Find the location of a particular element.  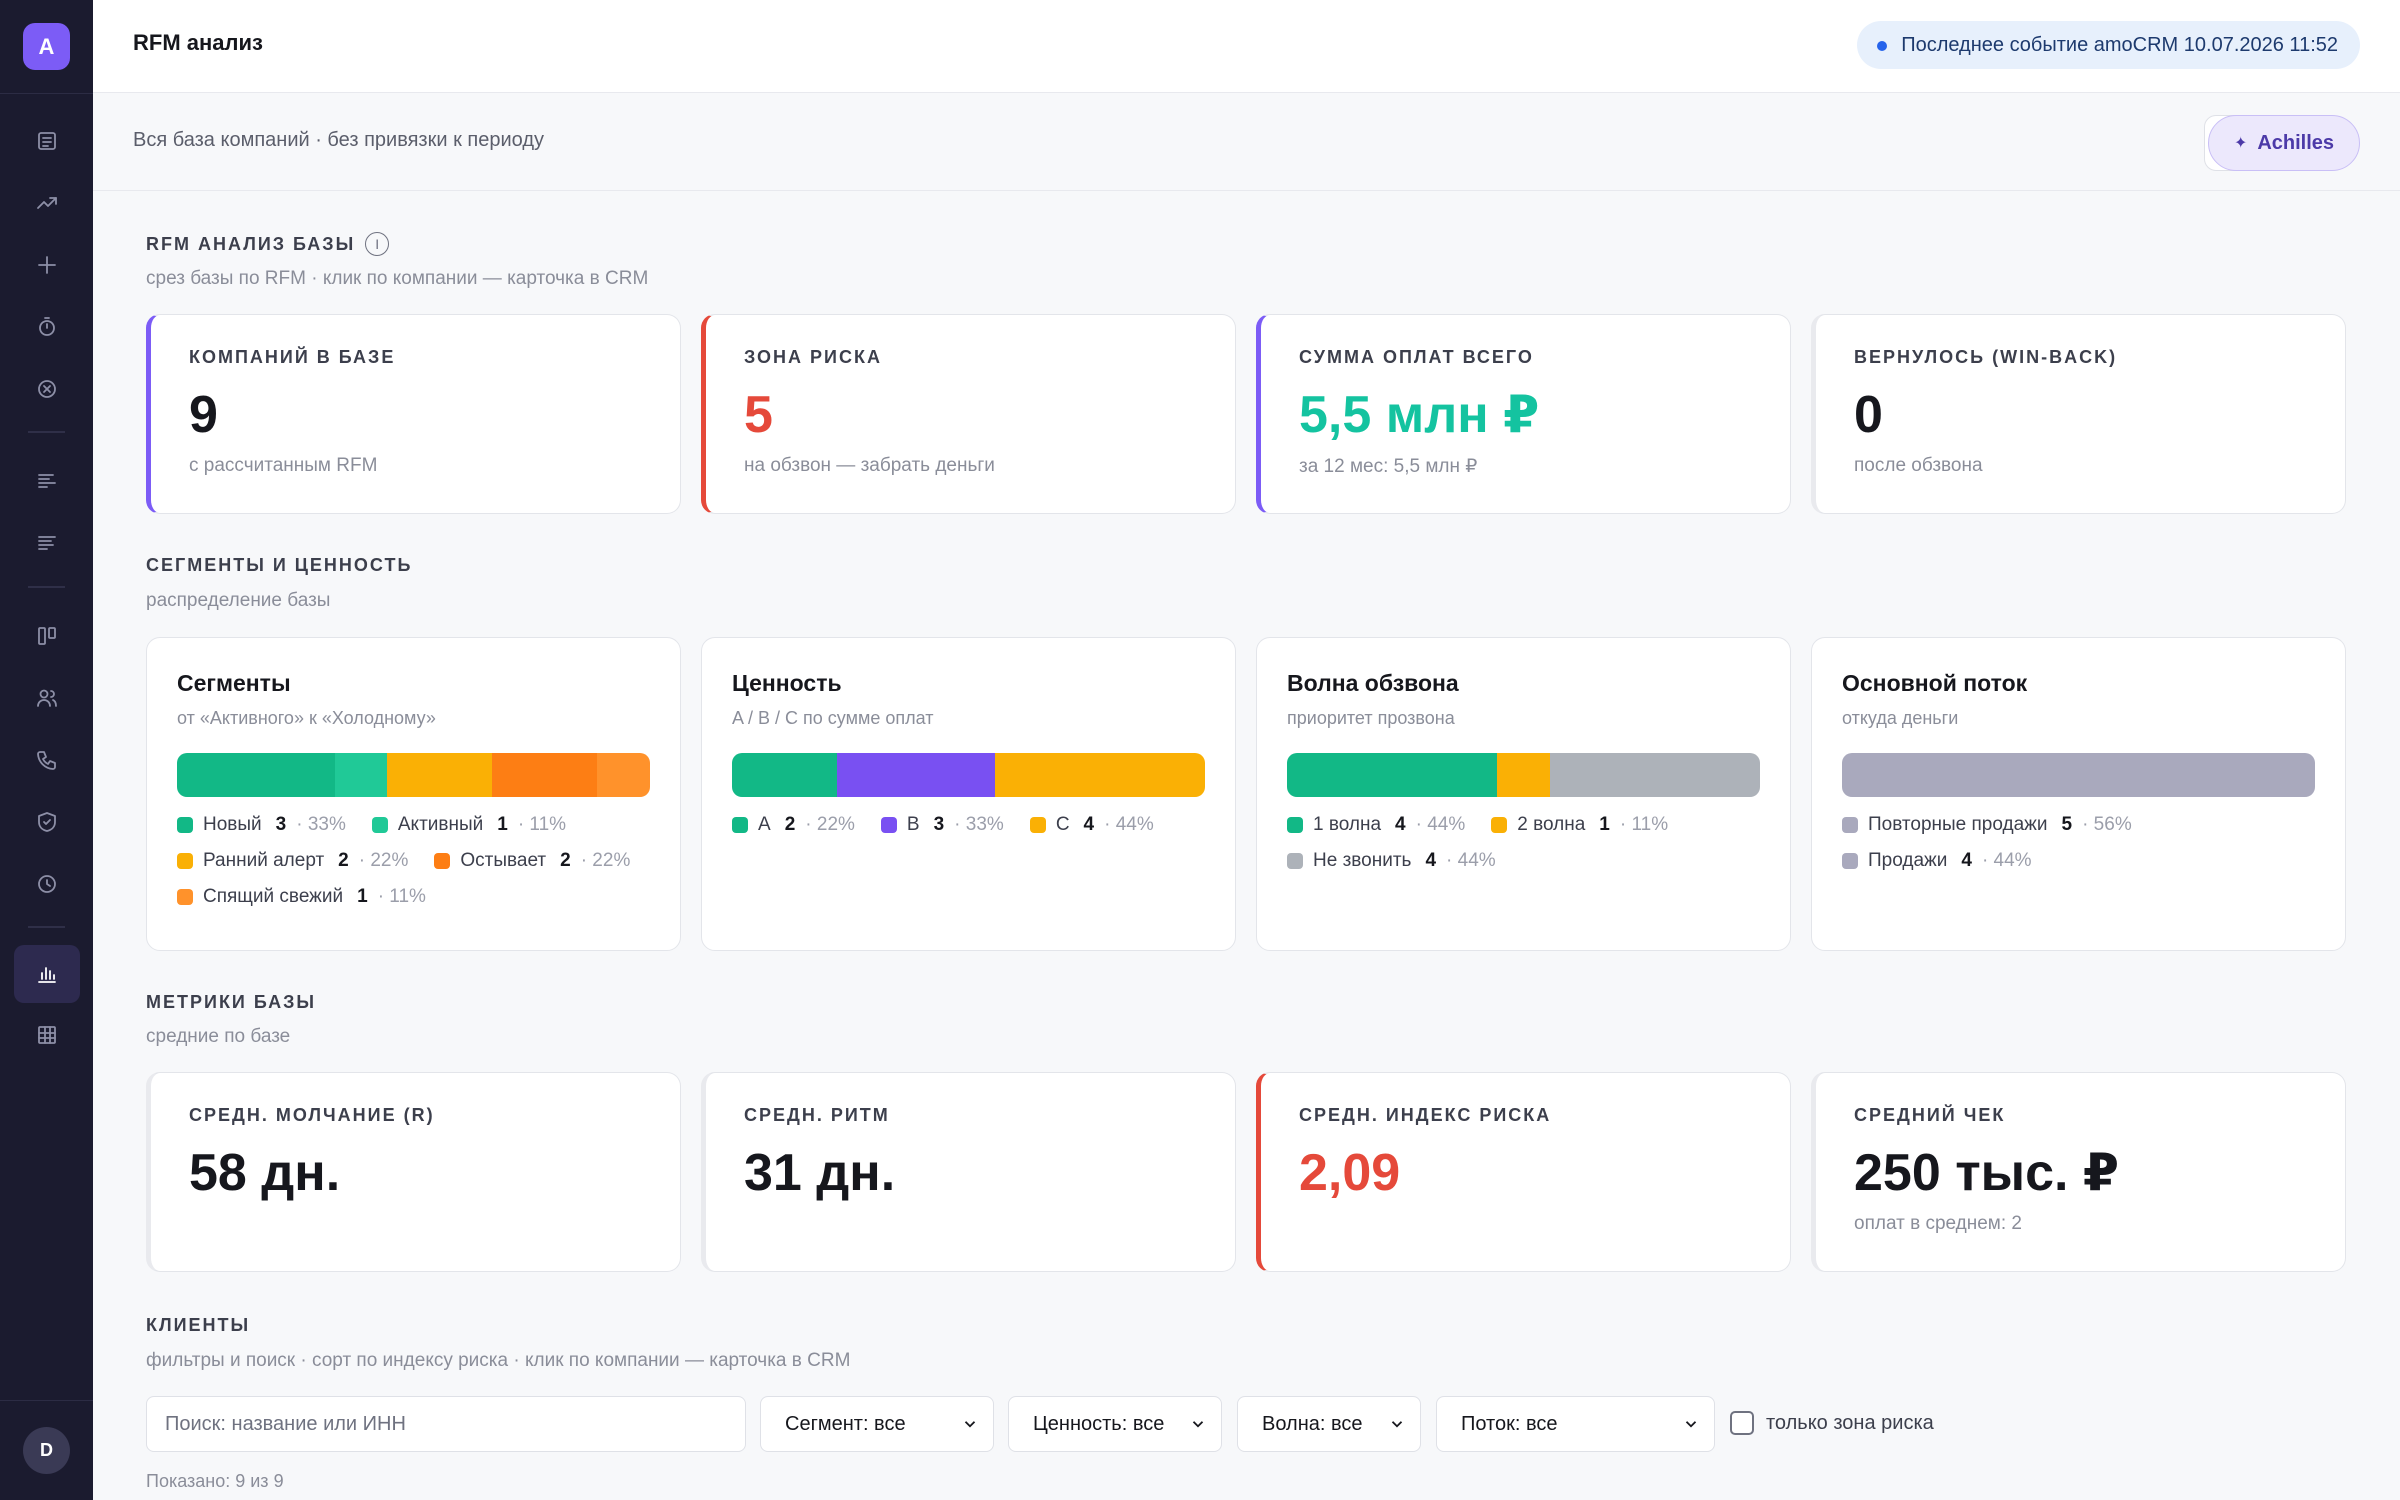

list-icon is located at coordinates (47, 141).